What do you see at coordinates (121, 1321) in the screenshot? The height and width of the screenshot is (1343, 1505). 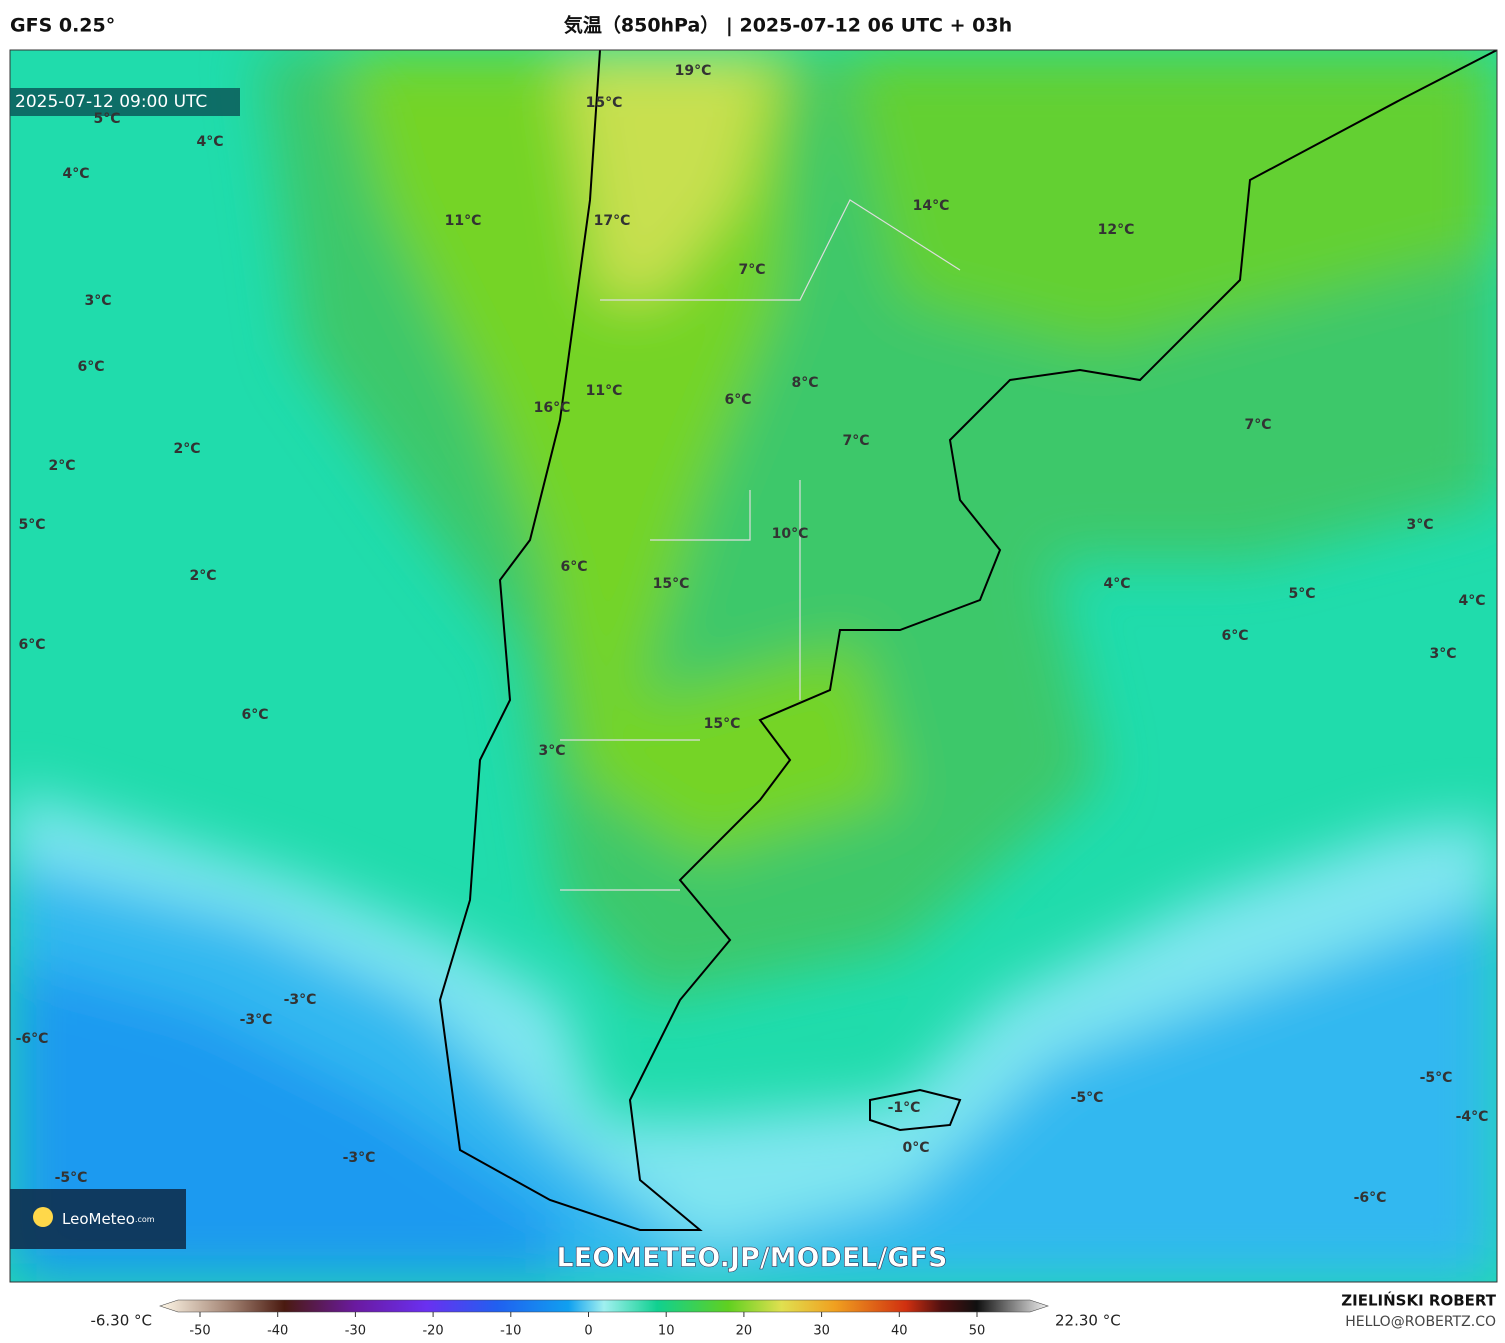 I see `colorbar-min: -6.30 °C` at bounding box center [121, 1321].